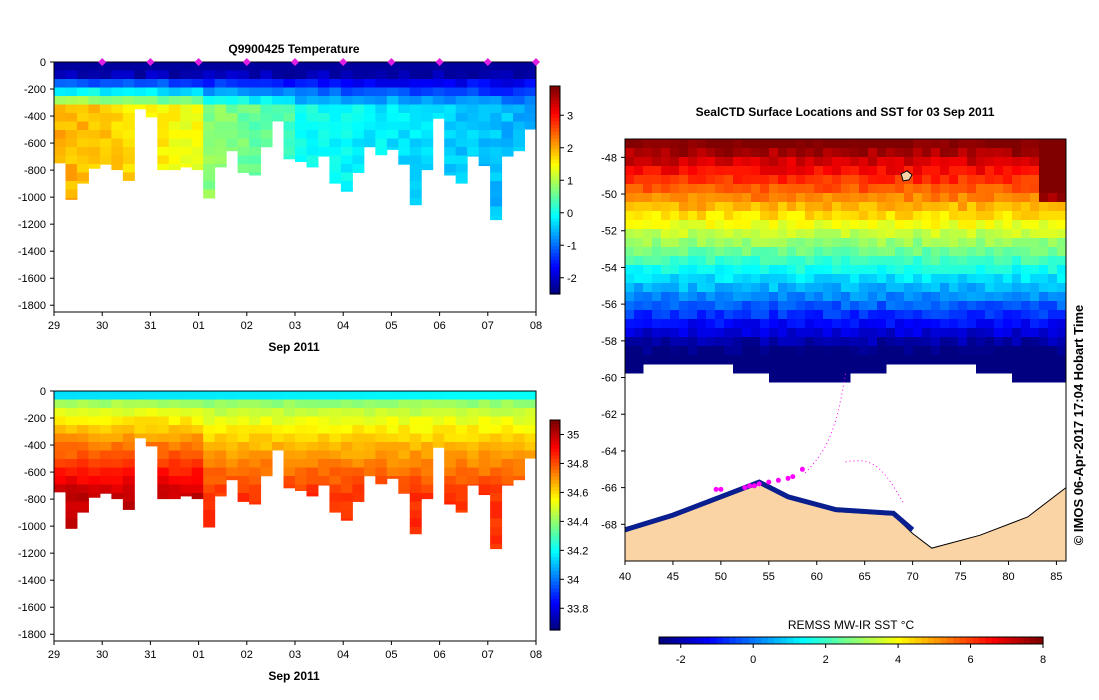  What do you see at coordinates (721, 489) in the screenshot?
I see `track-point` at bounding box center [721, 489].